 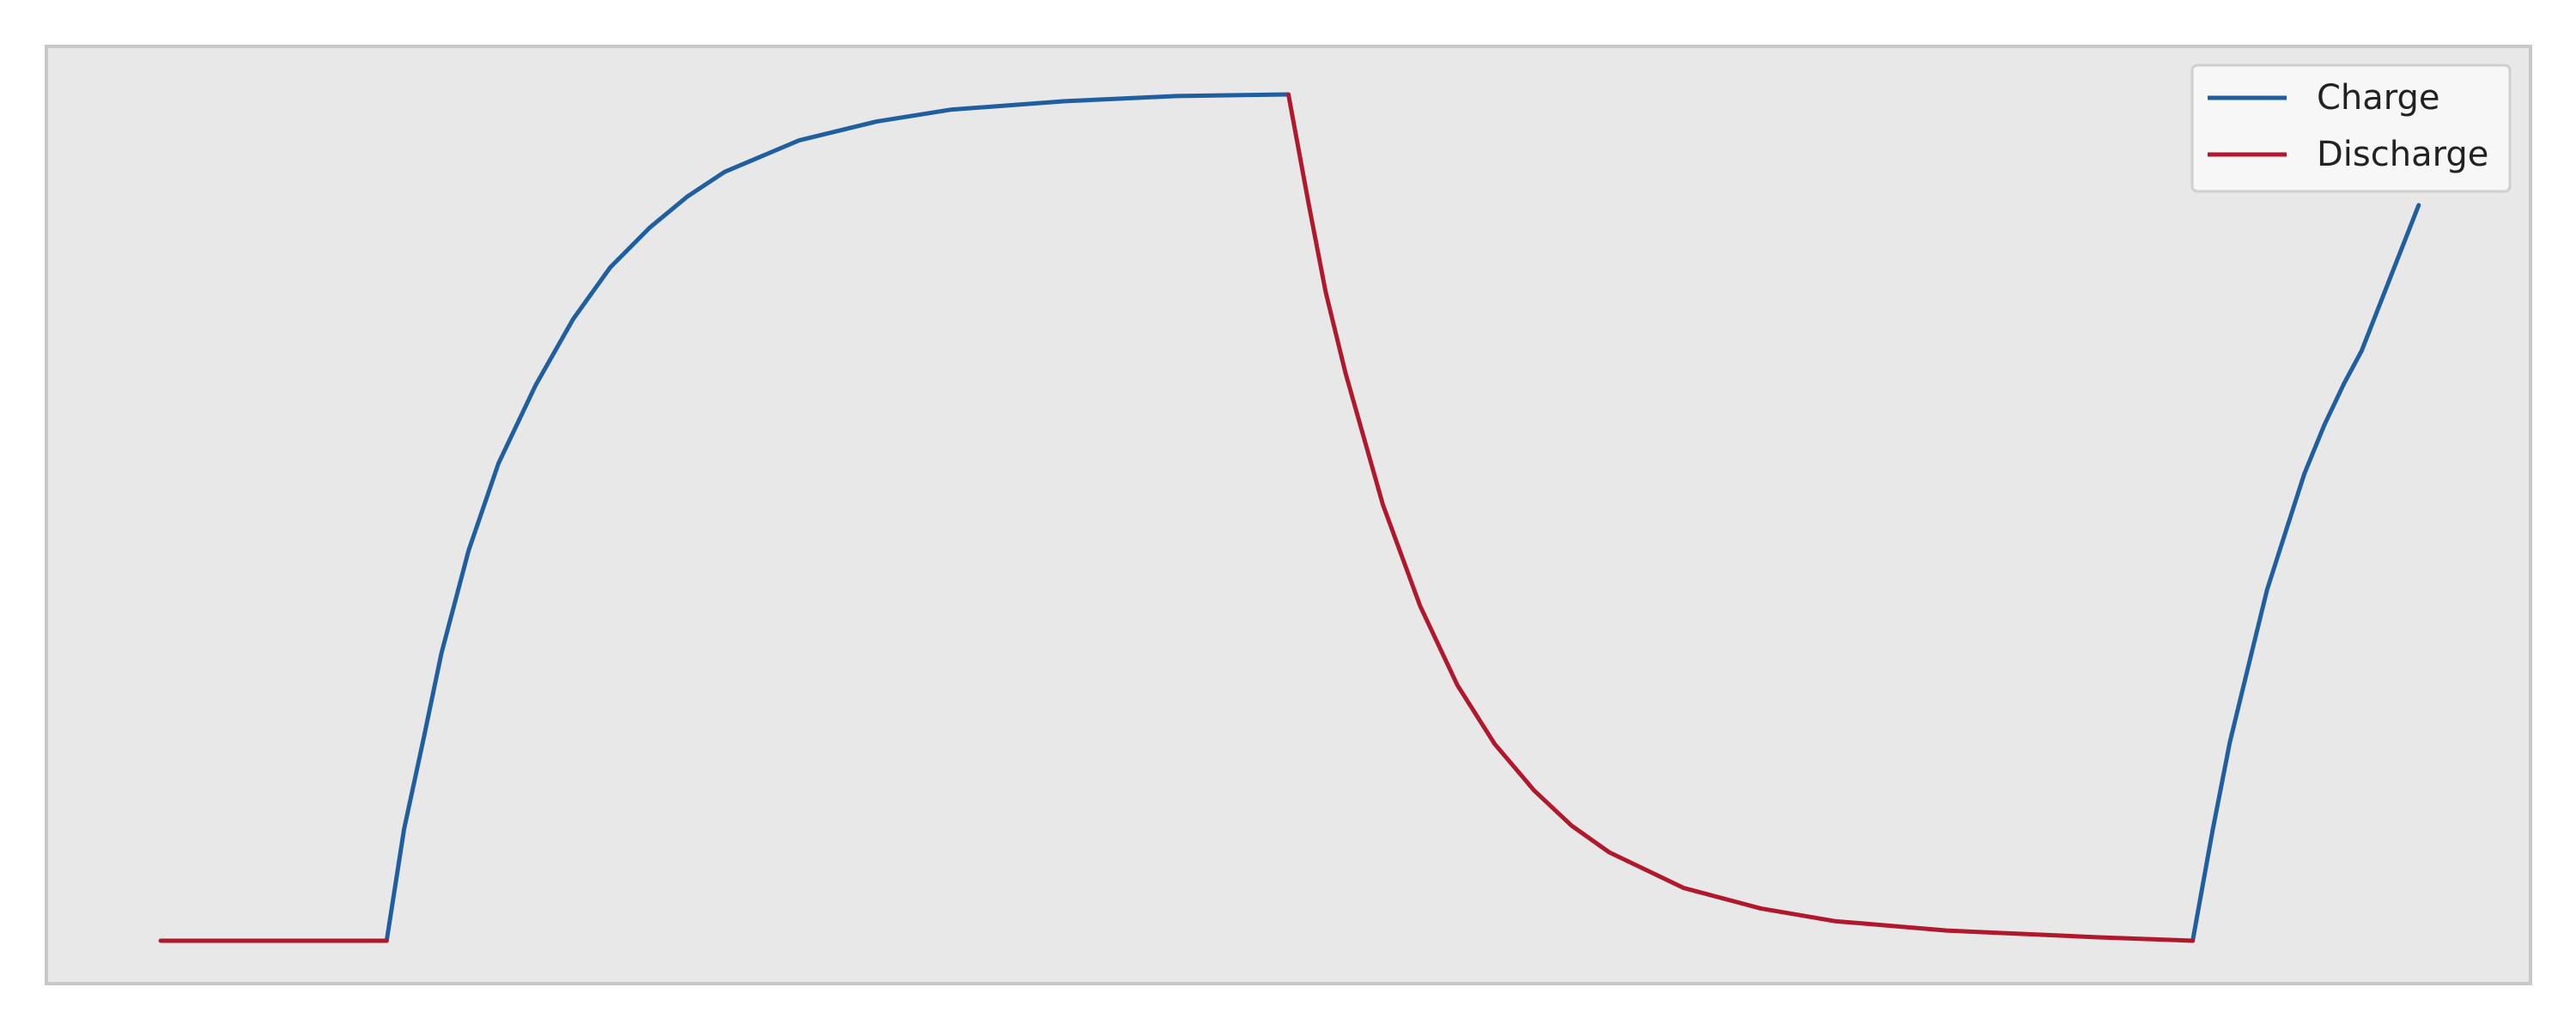 I want to click on legend: Charge Discharge, so click(x=2351, y=128).